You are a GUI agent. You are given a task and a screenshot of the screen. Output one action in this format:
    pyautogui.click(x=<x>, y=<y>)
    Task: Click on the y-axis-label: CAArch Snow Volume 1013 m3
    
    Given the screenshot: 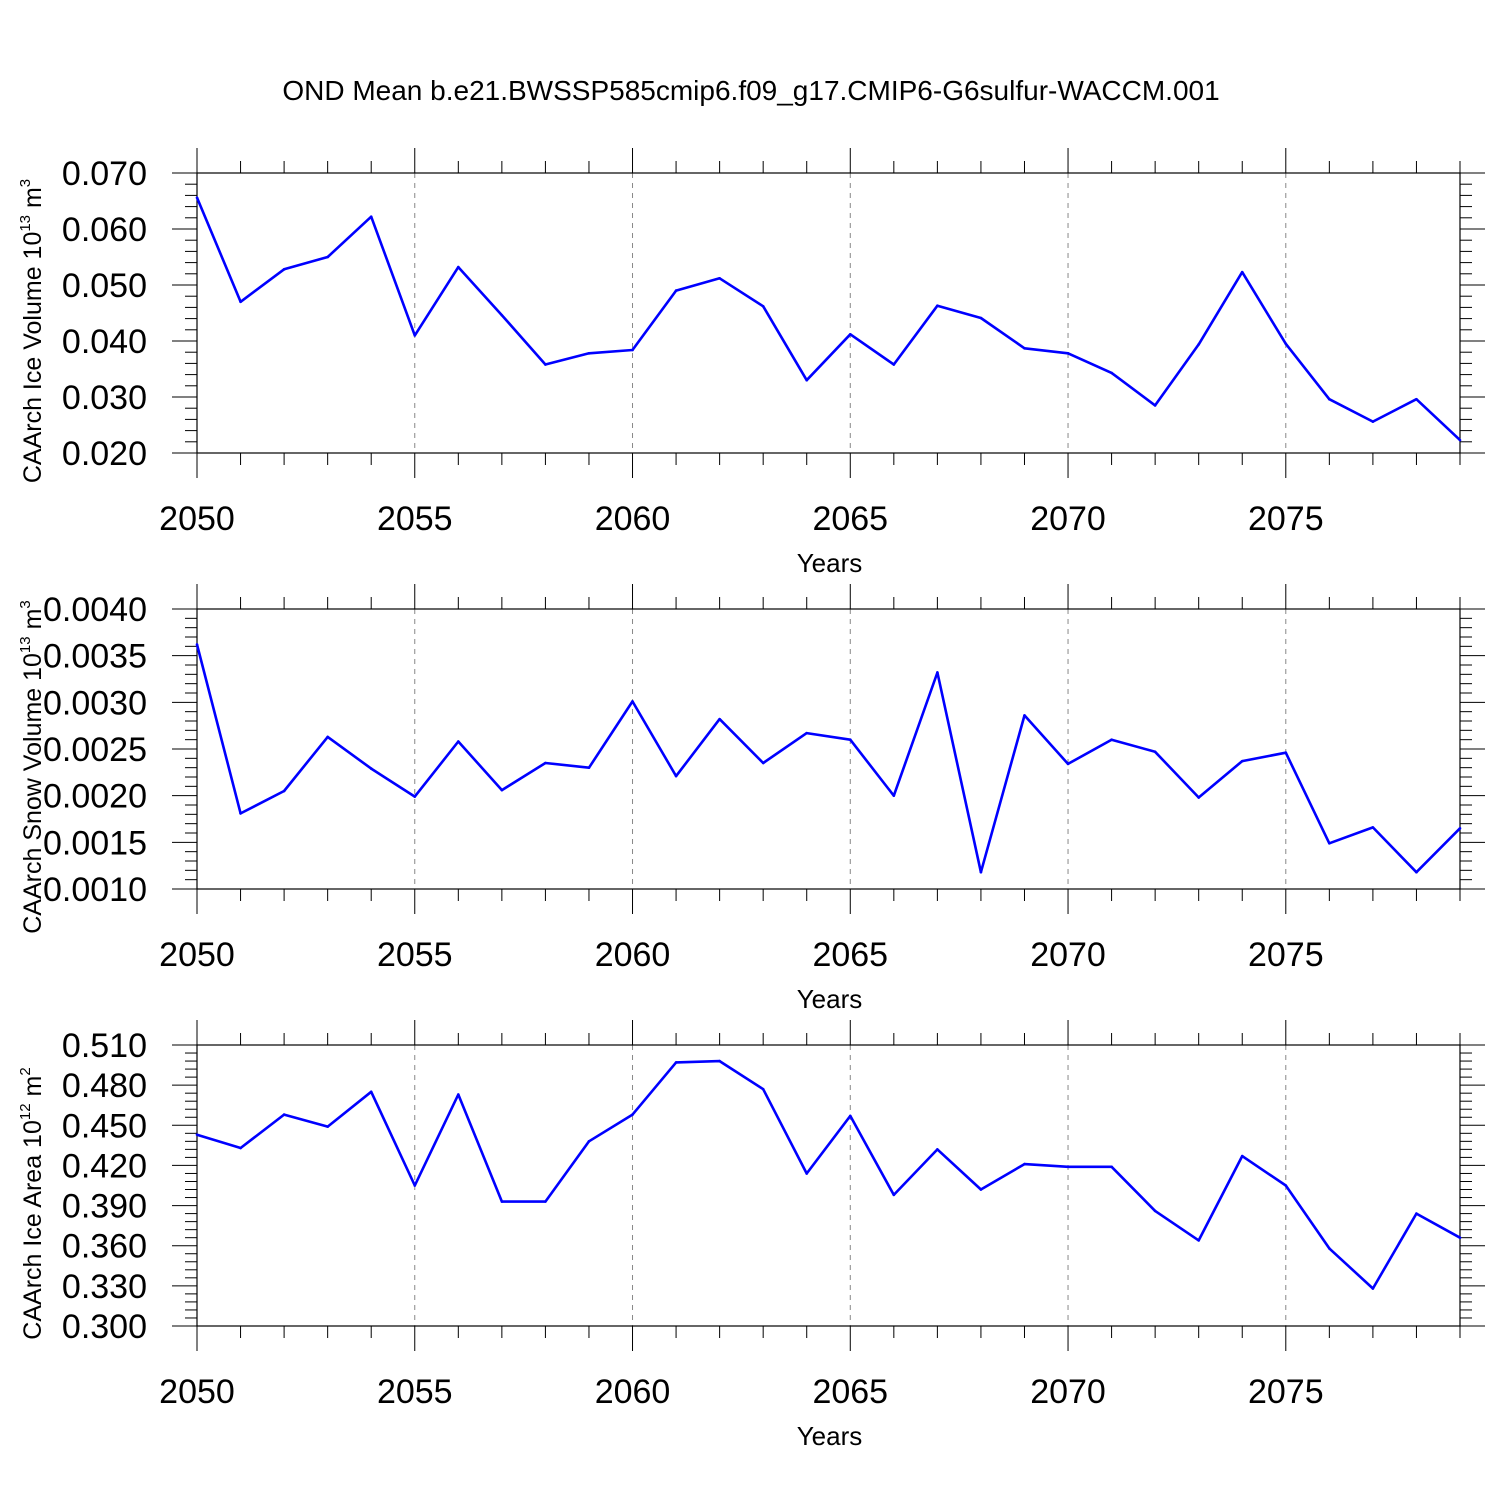 What is the action you would take?
    pyautogui.click(x=32, y=767)
    